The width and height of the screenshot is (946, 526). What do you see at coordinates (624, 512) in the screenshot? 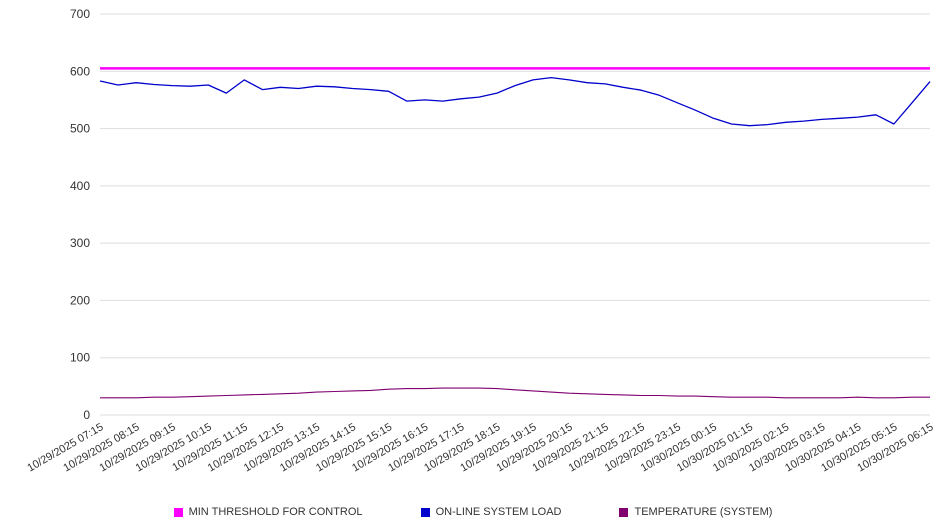
I see `legend-swatch-temperature` at bounding box center [624, 512].